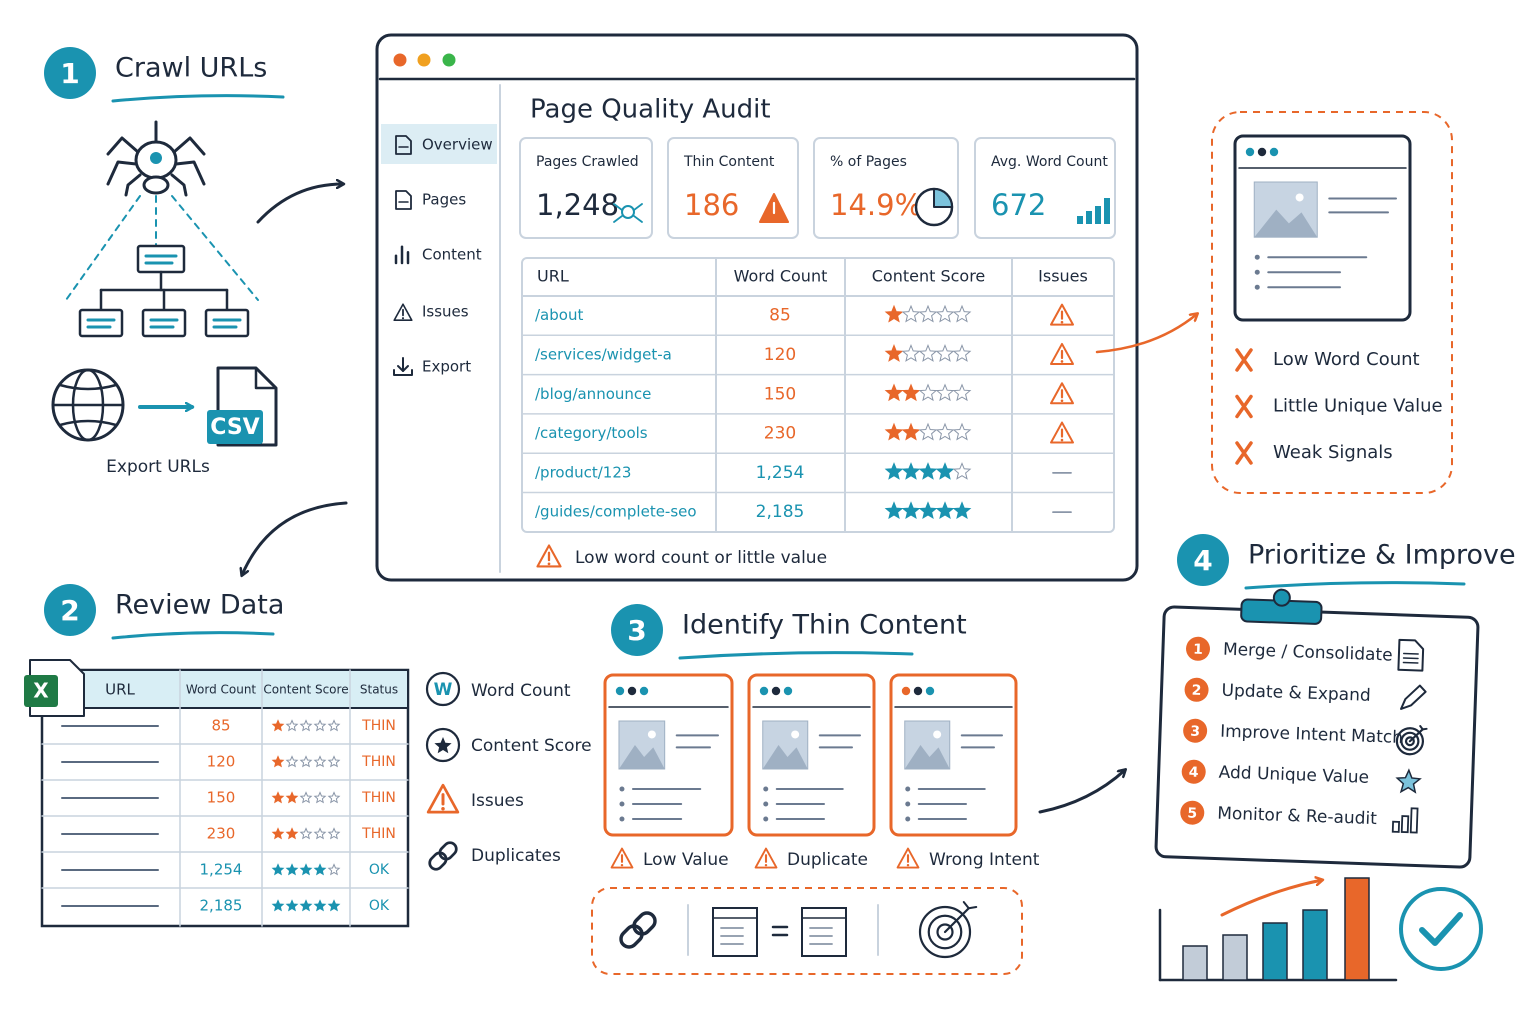  What do you see at coordinates (876, 205) in the screenshot?
I see `metric-value: 14.9%` at bounding box center [876, 205].